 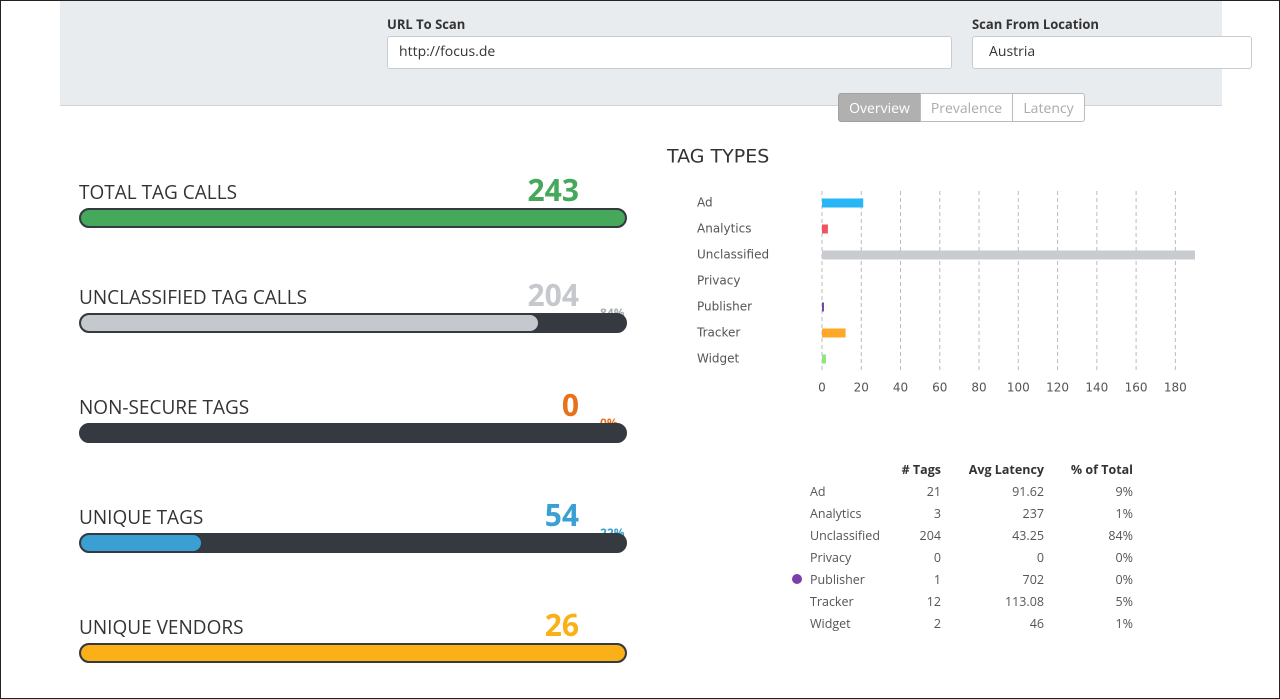 What do you see at coordinates (900, 388) in the screenshot?
I see `x-tick-label: 40` at bounding box center [900, 388].